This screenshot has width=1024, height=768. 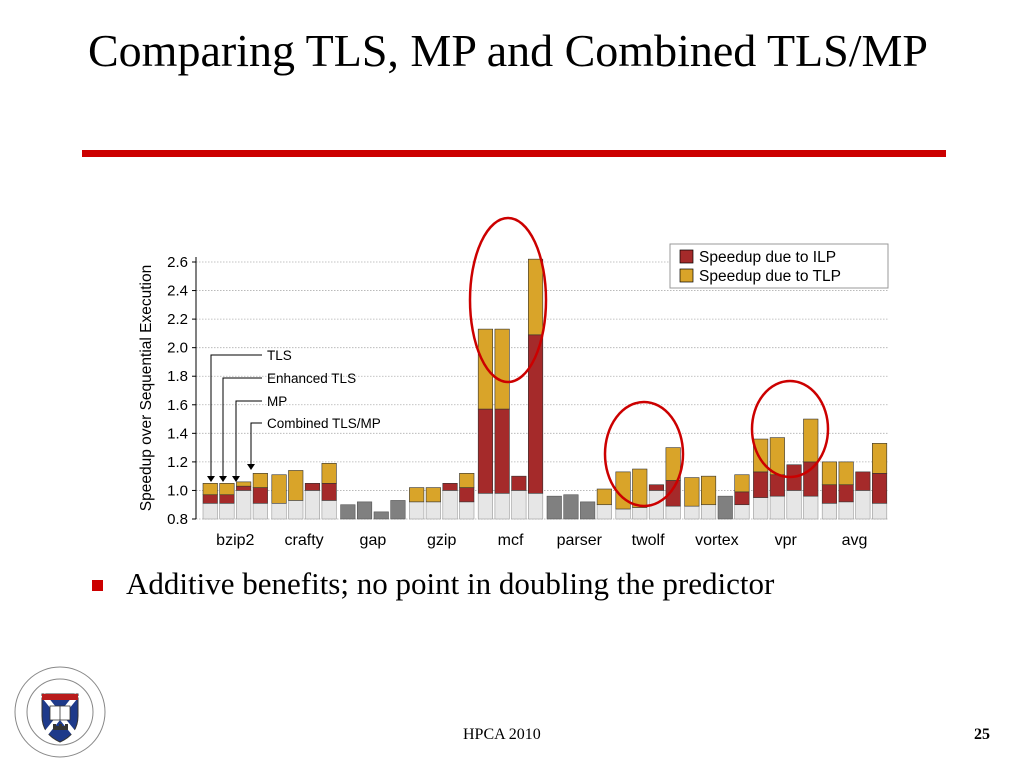 I want to click on bar-group-bzip2, so click(x=235, y=496).